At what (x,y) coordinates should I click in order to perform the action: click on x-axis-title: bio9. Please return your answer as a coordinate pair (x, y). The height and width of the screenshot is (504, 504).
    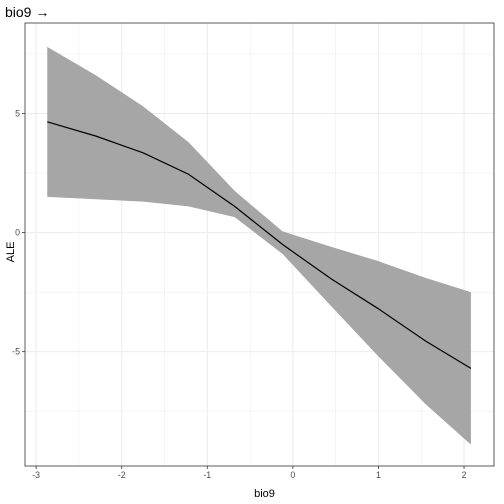
    Looking at the image, I should click on (264, 494).